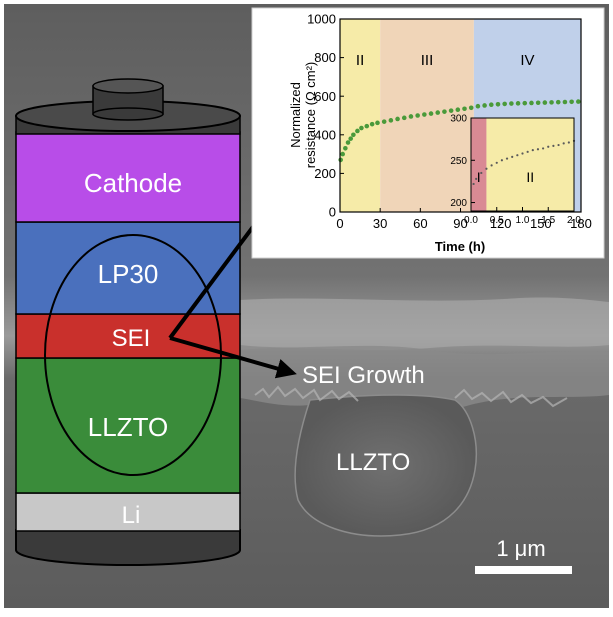 The image size is (613, 617). What do you see at coordinates (332, 212) in the screenshot?
I see `chart-y-tick-label: 0` at bounding box center [332, 212].